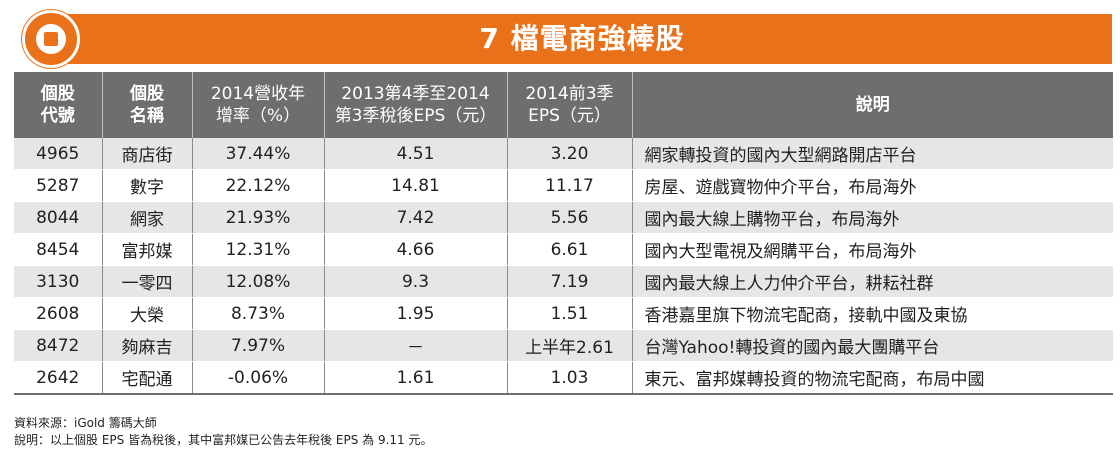 Image resolution: width=1120 pixels, height=464 pixels. What do you see at coordinates (569, 185) in the screenshot?
I see `cell-eps-3q: 11.17` at bounding box center [569, 185].